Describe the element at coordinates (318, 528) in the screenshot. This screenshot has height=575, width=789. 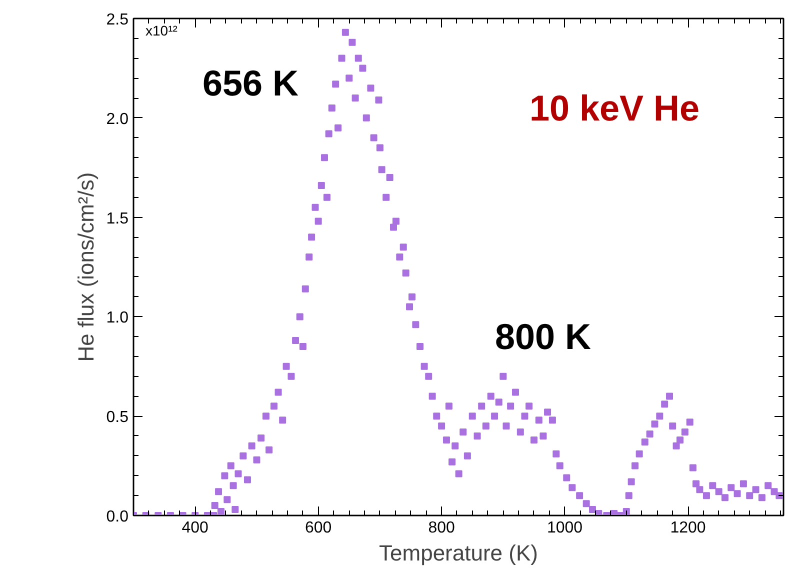
I see `x-tick-label: 600` at that location.